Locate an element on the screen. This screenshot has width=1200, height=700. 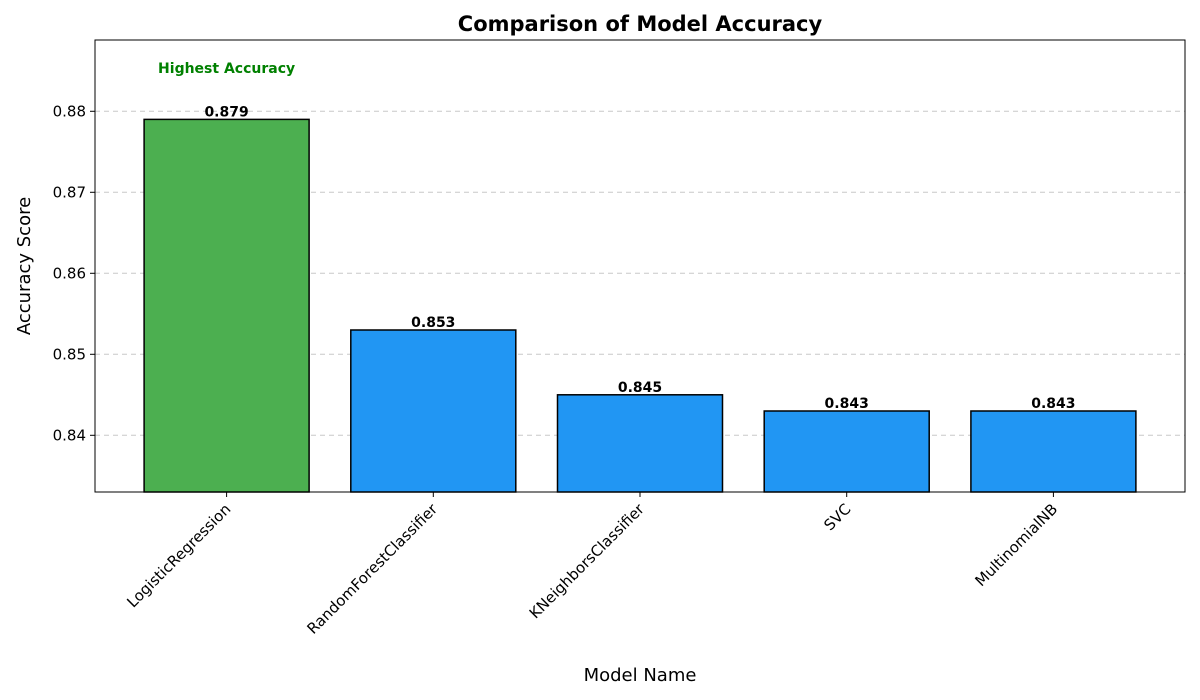
y-tick-label: 0.87 is located at coordinates (69, 192).